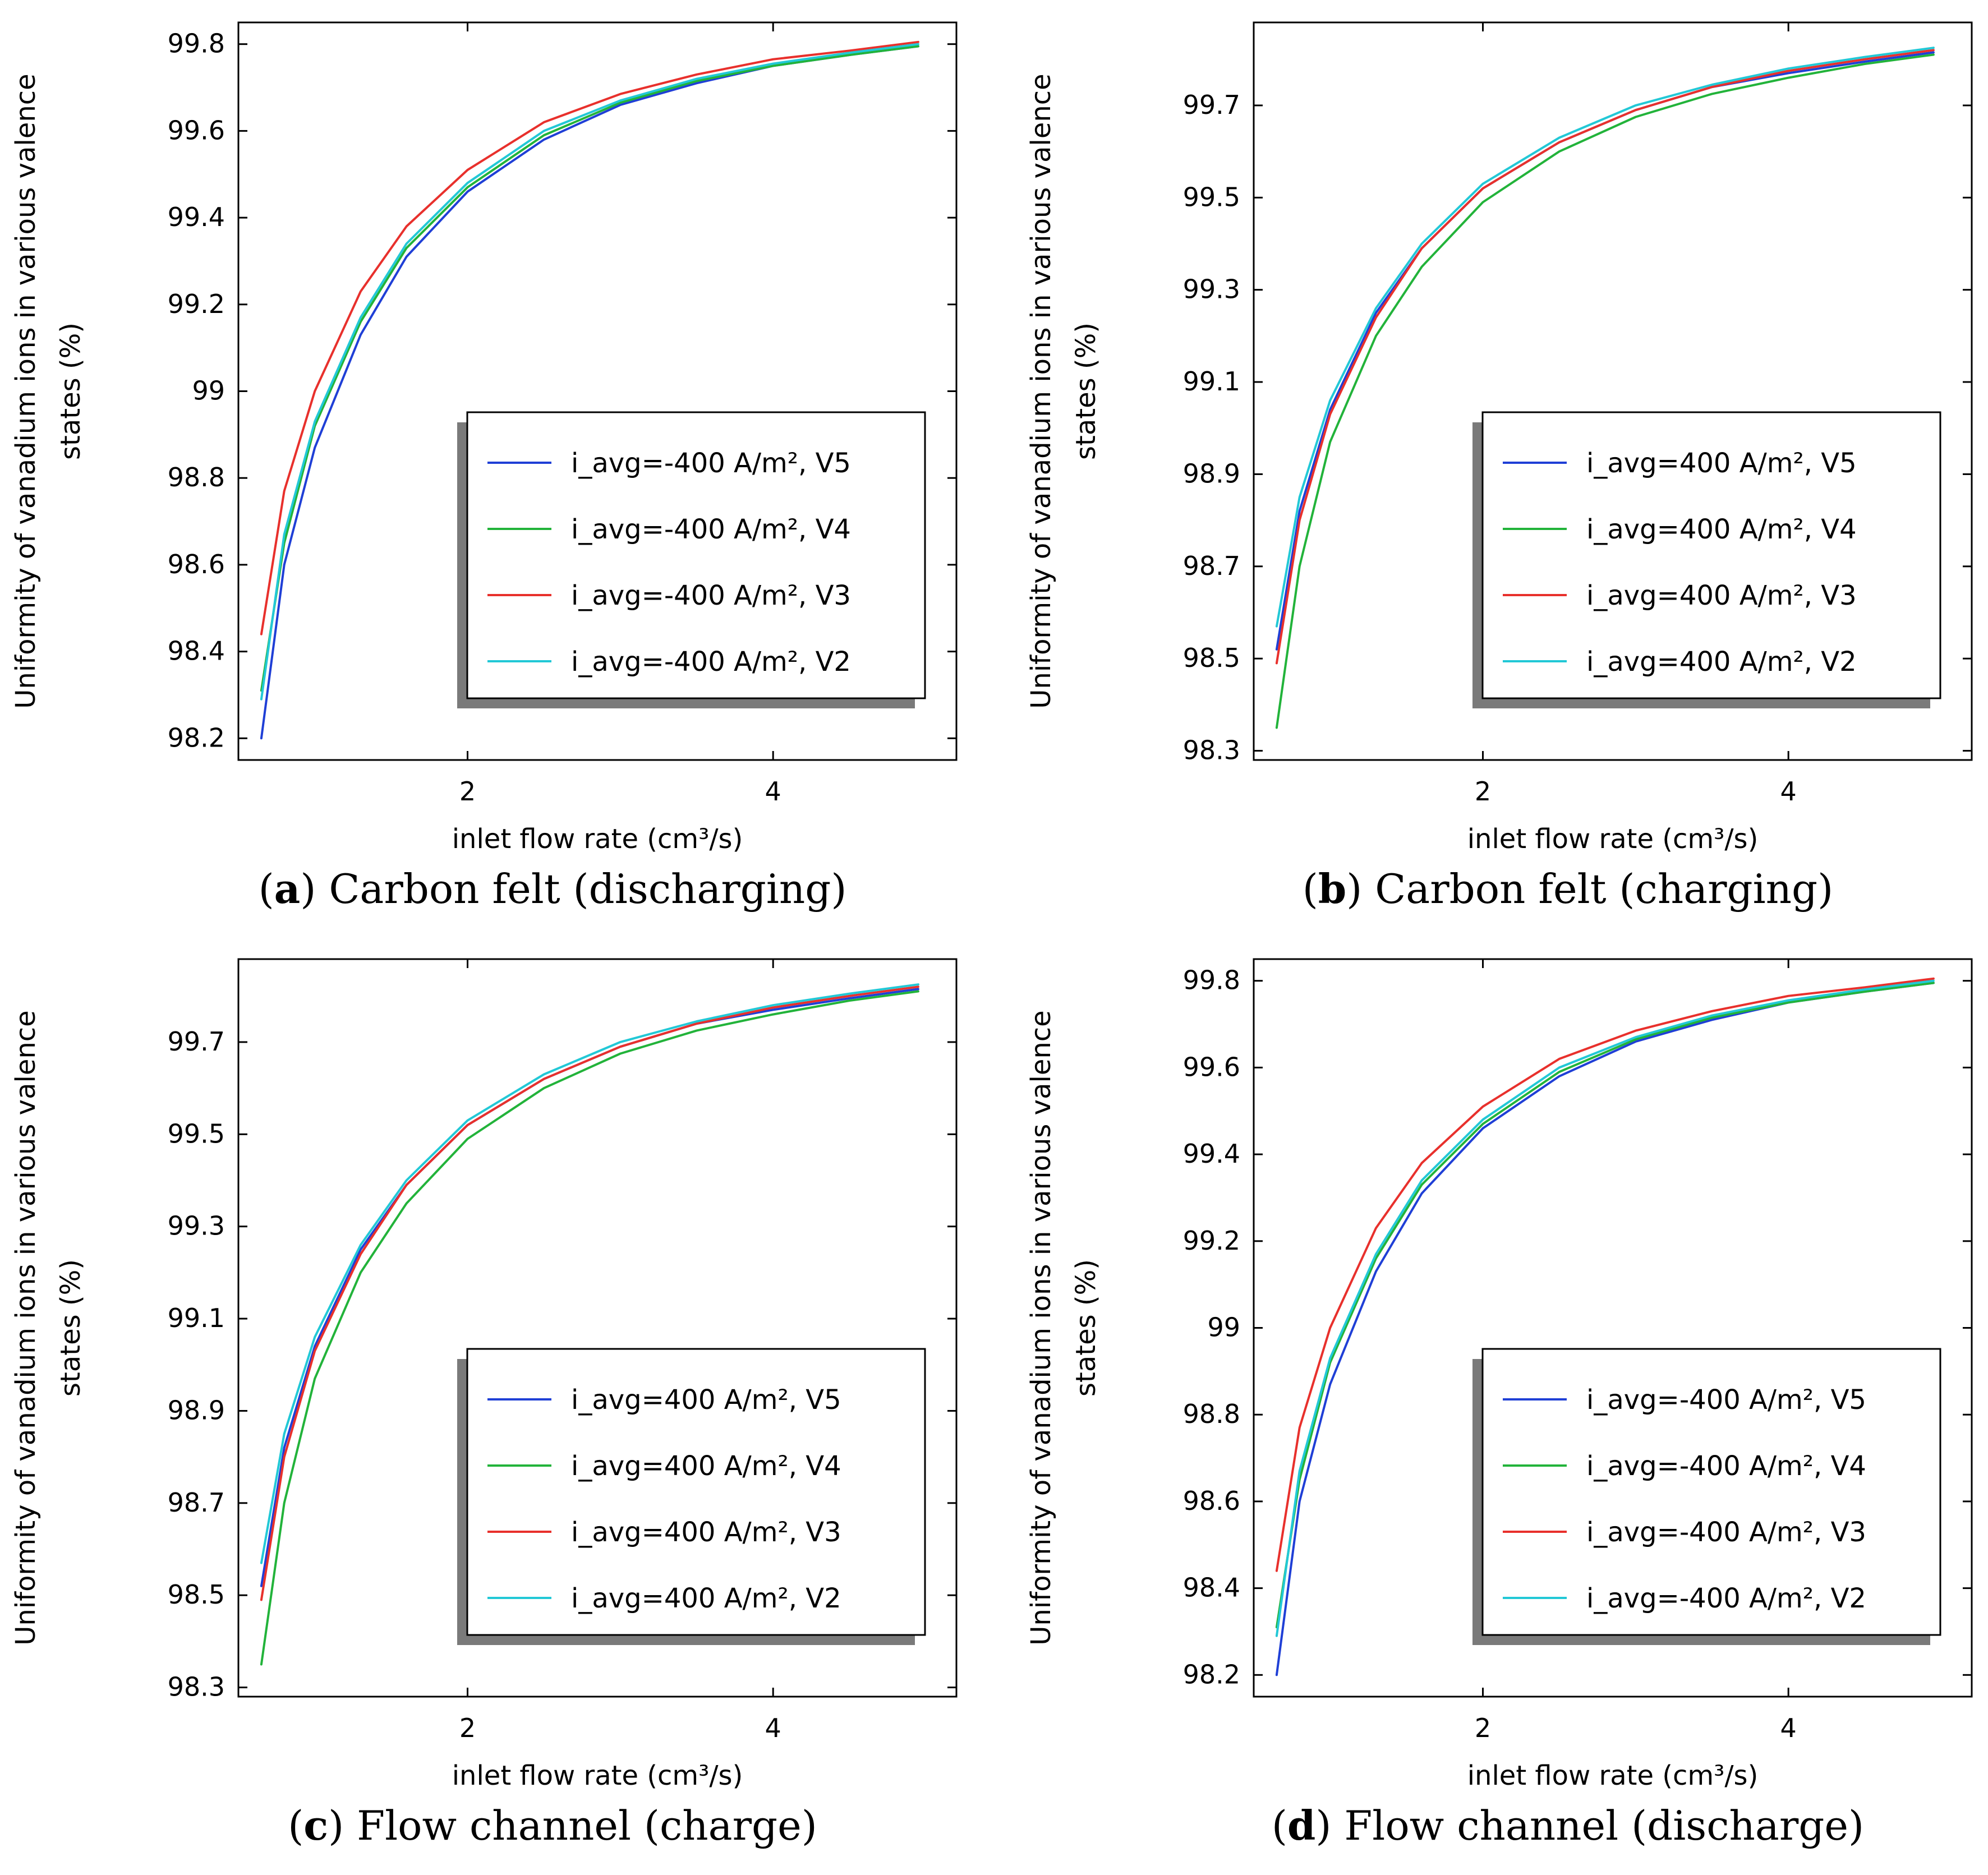  I want to click on caption-text: Flow channel (charge), so click(587, 1825).